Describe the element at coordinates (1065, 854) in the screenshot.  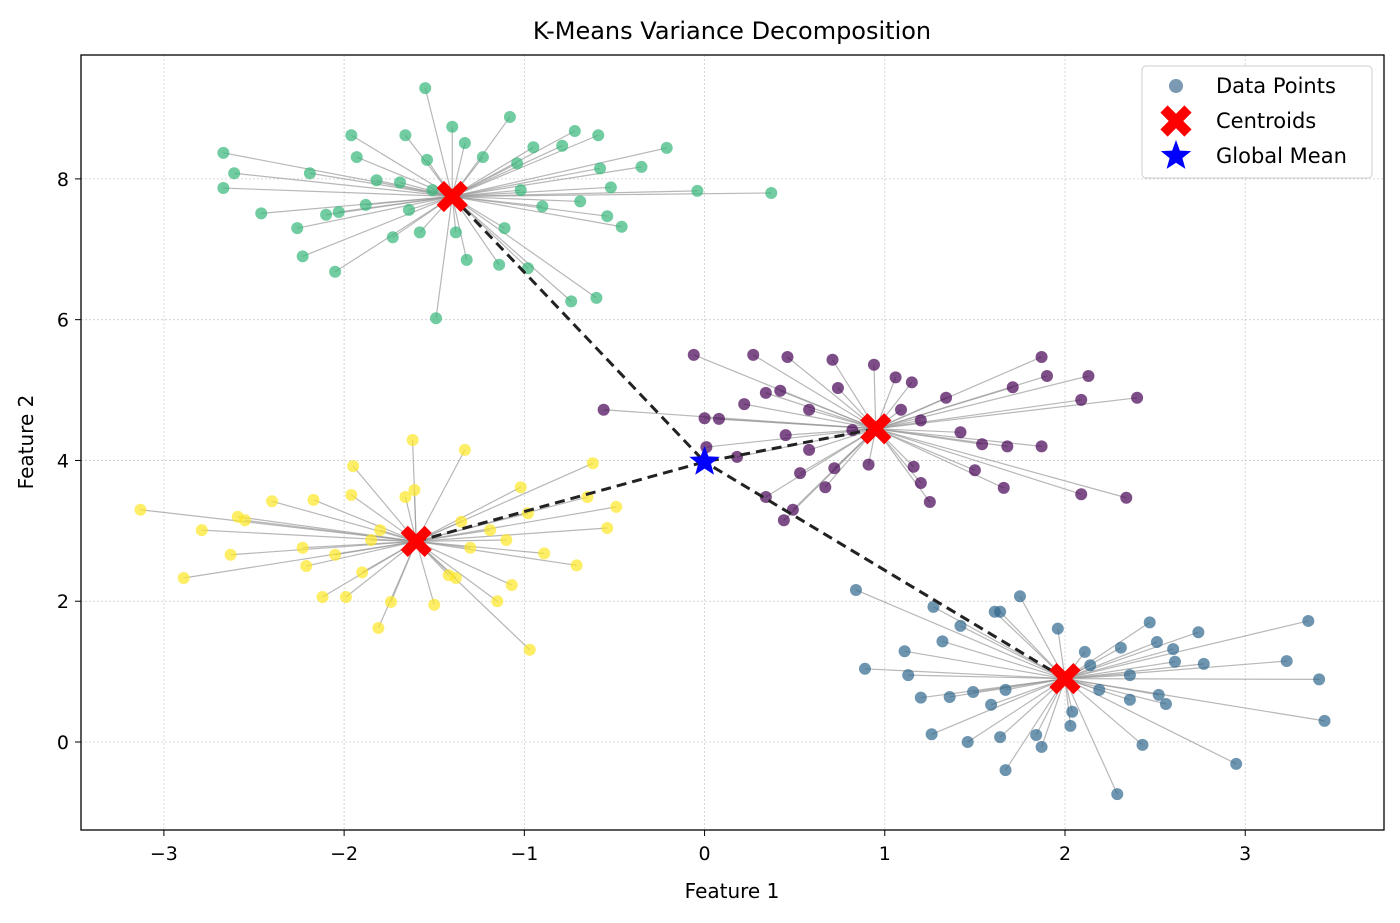
I see `x-tick-label: 2` at that location.